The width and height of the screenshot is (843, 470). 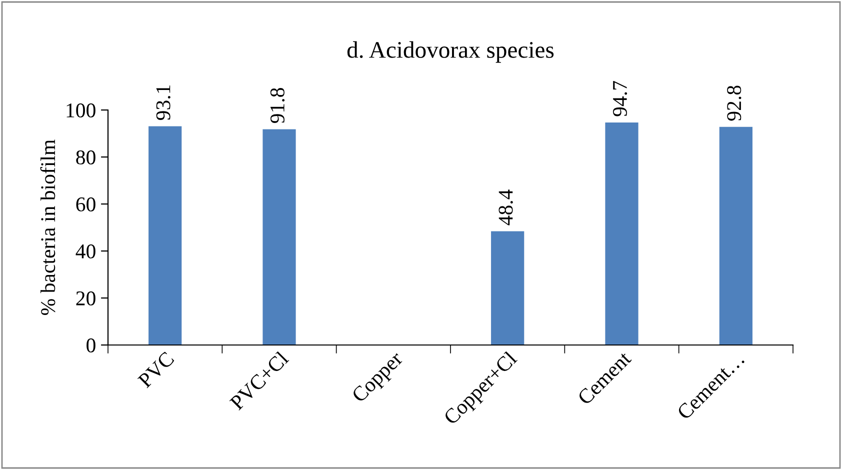 I want to click on y-tick-label: 0, so click(x=91, y=345).